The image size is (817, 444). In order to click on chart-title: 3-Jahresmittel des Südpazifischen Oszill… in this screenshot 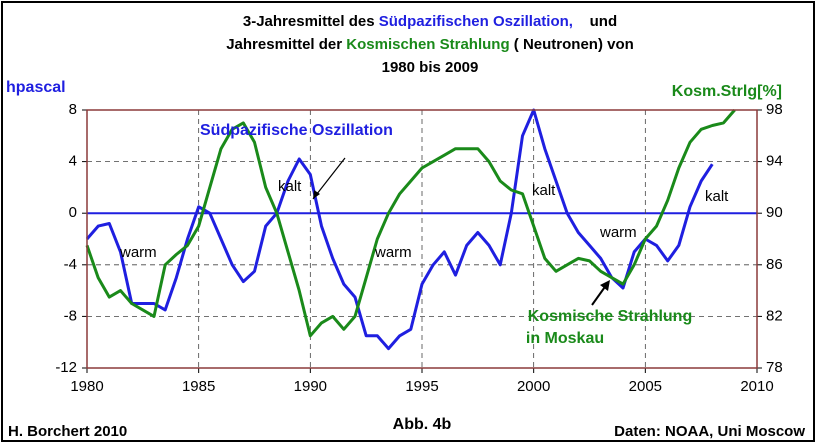, I will do `click(430, 21)`.